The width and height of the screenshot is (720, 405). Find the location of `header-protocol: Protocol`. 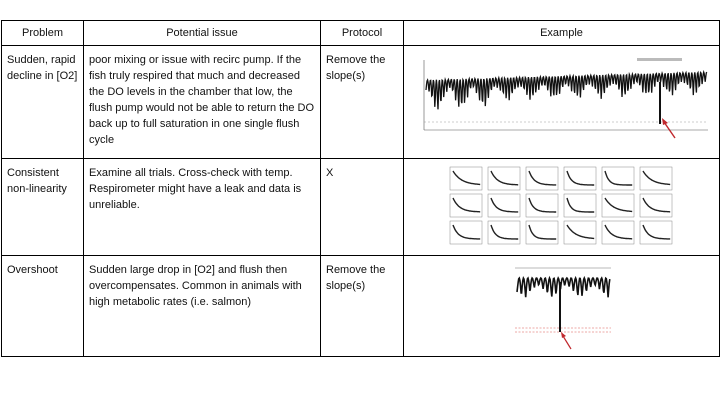

header-protocol: Protocol is located at coordinates (362, 33).